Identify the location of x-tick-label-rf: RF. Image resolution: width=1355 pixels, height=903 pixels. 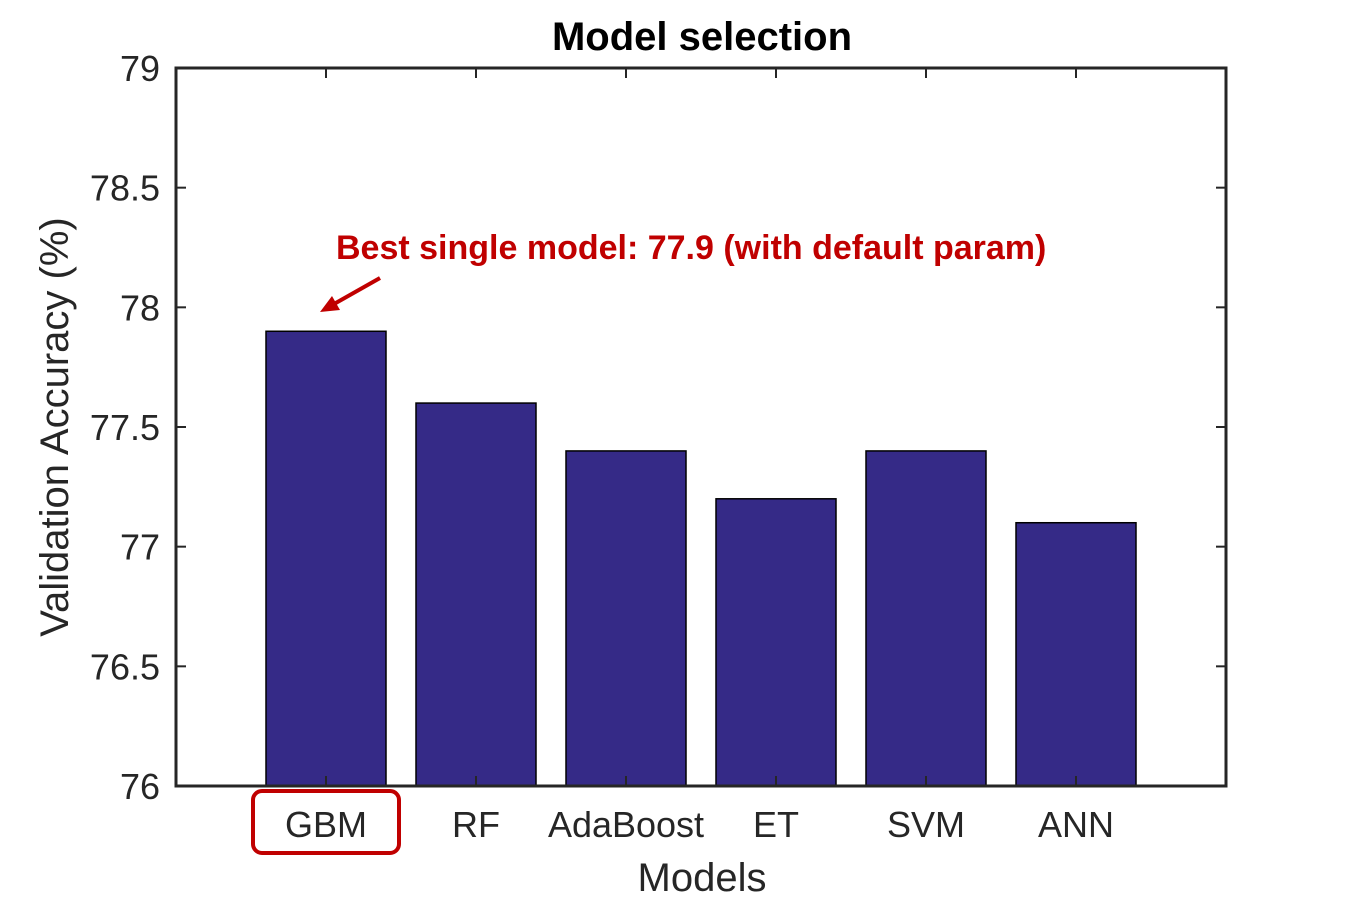
(476, 824).